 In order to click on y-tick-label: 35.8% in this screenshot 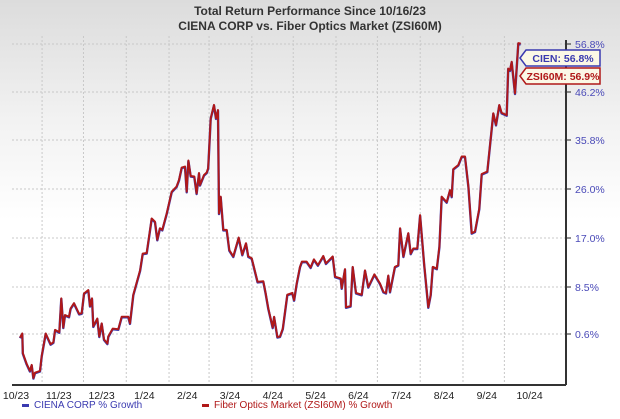, I will do `click(590, 141)`.